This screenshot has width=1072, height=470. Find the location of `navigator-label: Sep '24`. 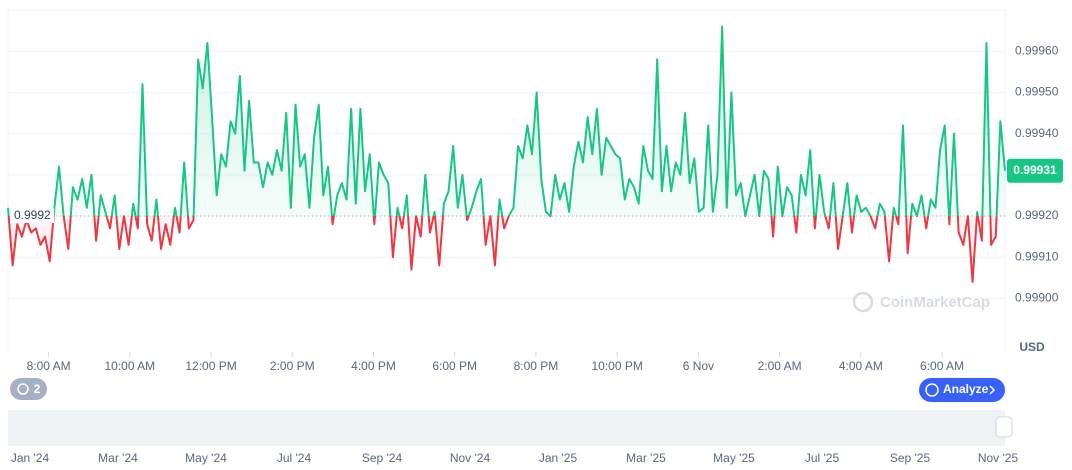

navigator-label: Sep '24 is located at coordinates (382, 458).